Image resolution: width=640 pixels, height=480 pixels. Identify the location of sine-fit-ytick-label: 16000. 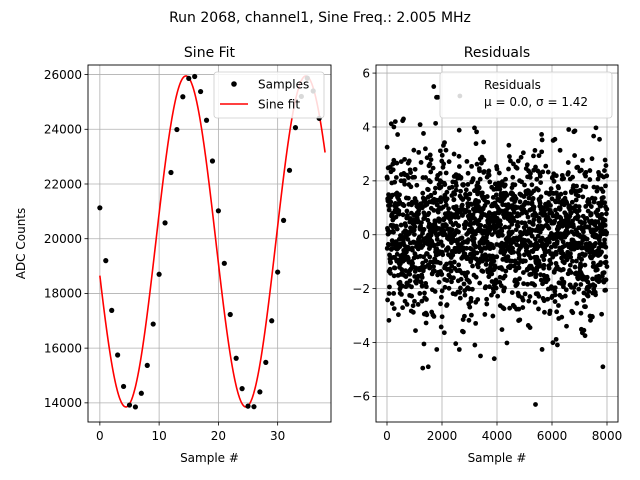
(63, 348).